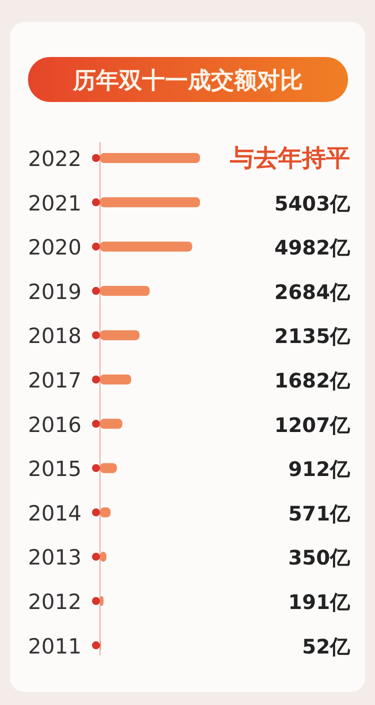  I want to click on data-label: 与去年持平, so click(289, 158).